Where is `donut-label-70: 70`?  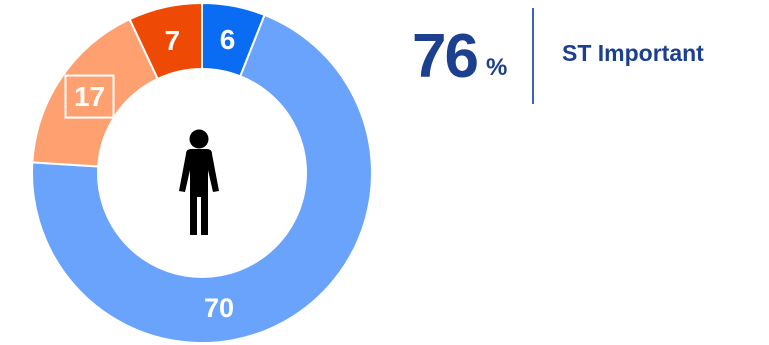
donut-label-70: 70 is located at coordinates (219, 308).